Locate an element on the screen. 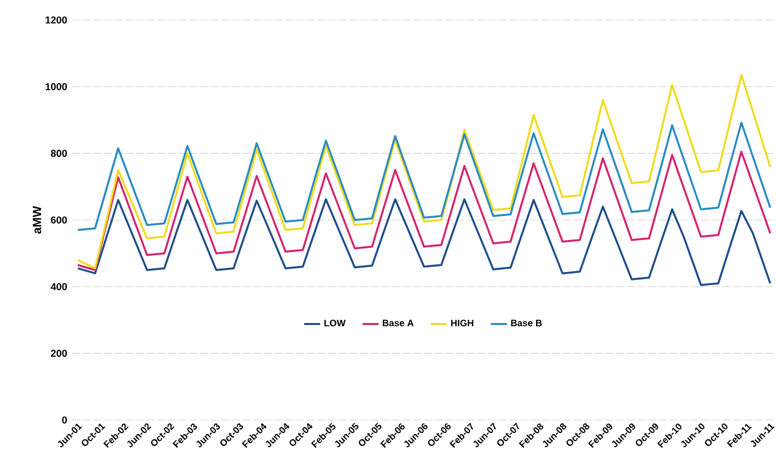 The image size is (776, 467). legend-label: Base B is located at coordinates (526, 323).